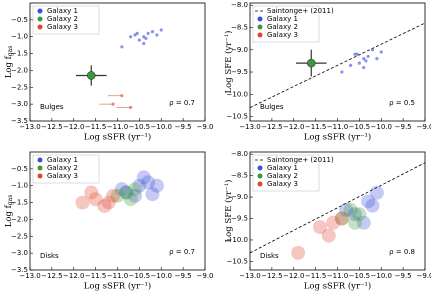 This screenshot has height=298, width=431. Describe the element at coordinates (402, 103) in the screenshot. I see `rho-label: ρ = 0.5` at that location.